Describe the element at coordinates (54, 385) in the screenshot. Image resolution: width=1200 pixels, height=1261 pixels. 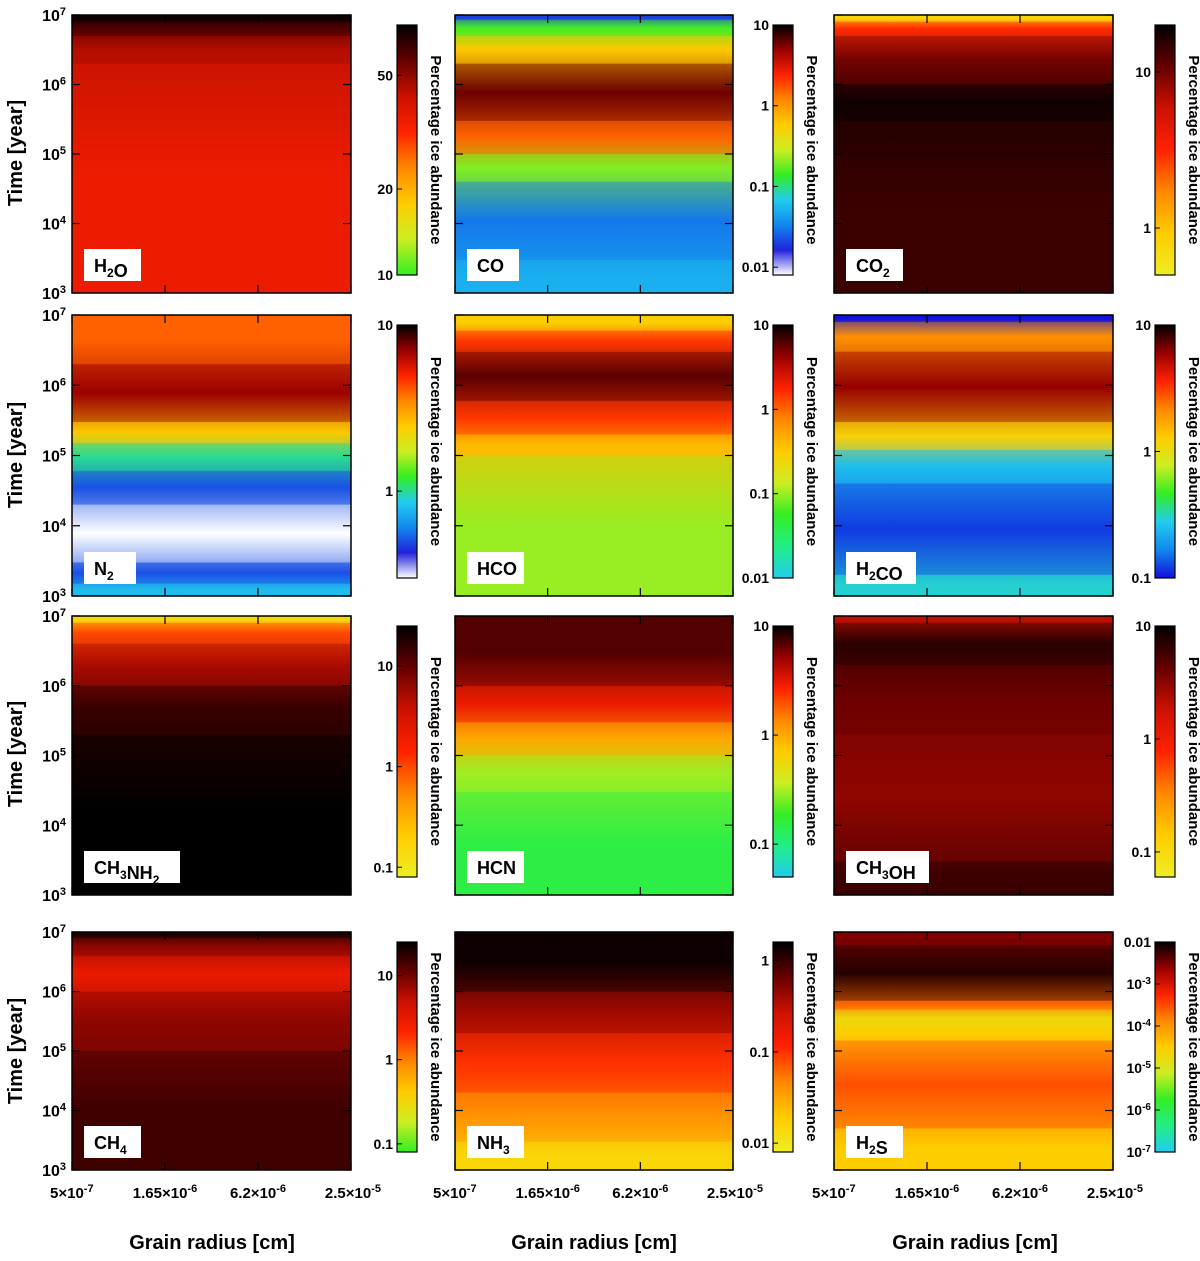
I see `y-tick-label-n2-3: 10⁶` at that location.